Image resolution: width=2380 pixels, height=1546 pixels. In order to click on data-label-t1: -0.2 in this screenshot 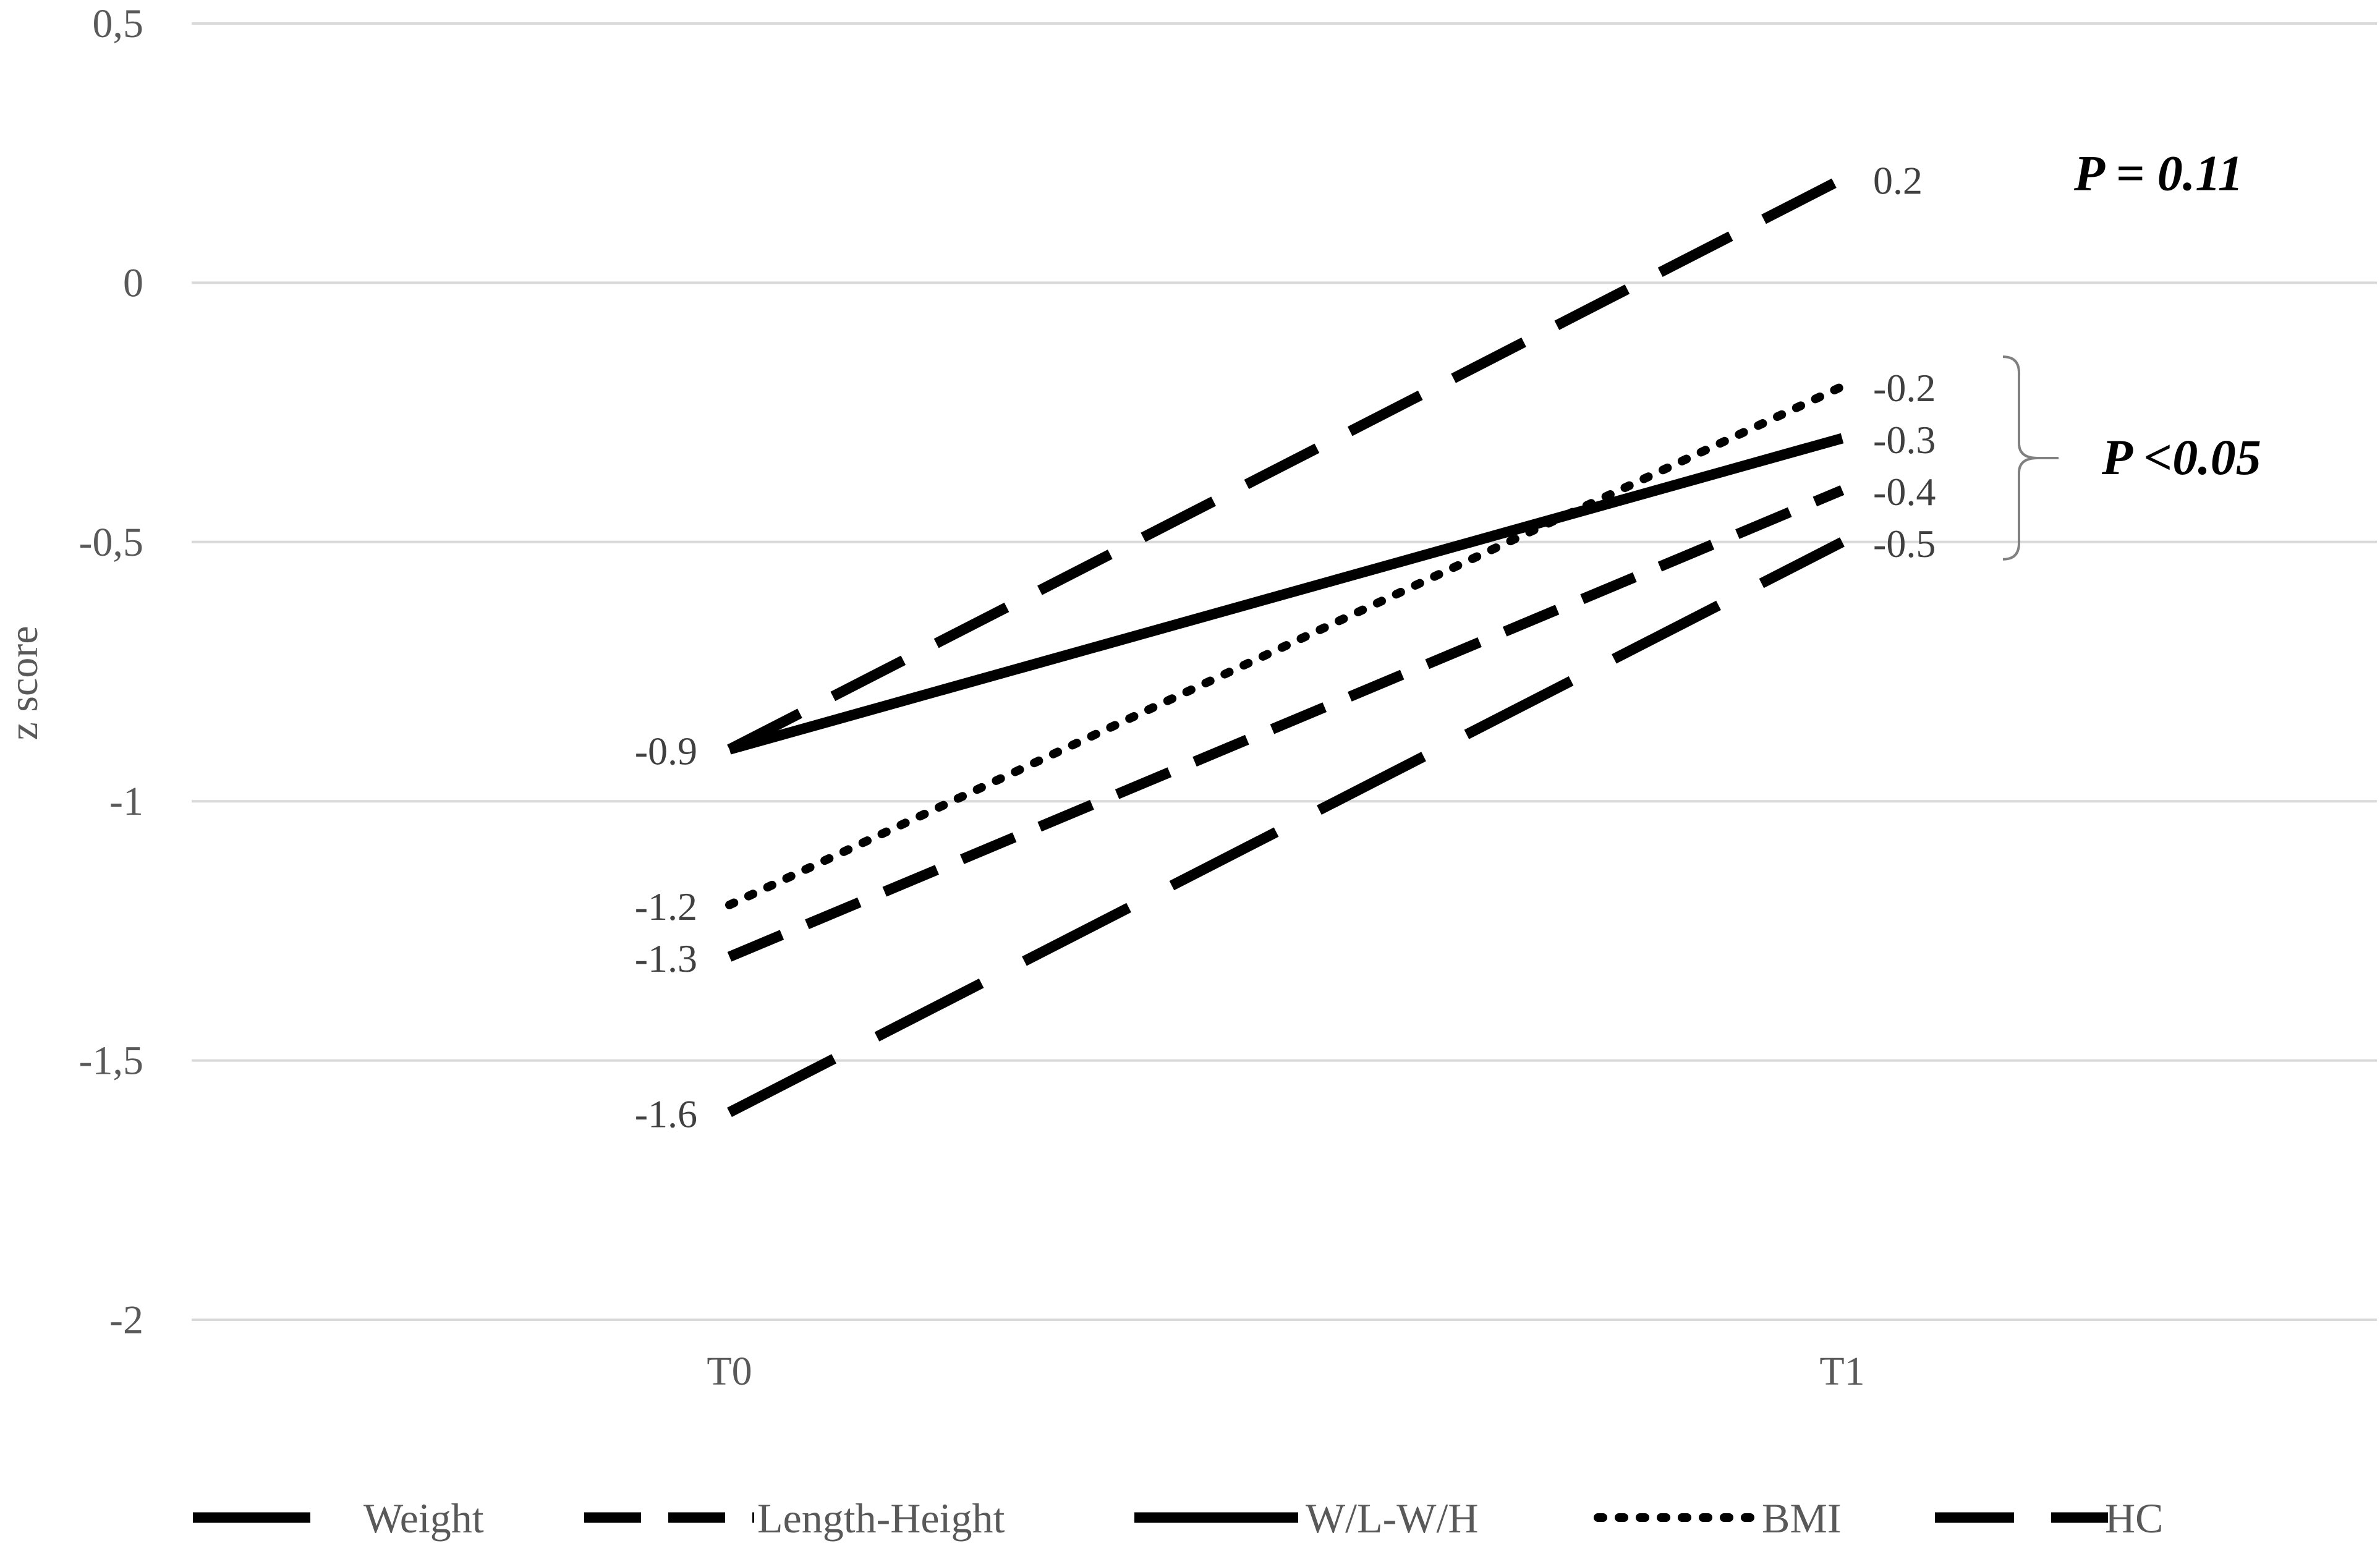, I will do `click(1904, 388)`.